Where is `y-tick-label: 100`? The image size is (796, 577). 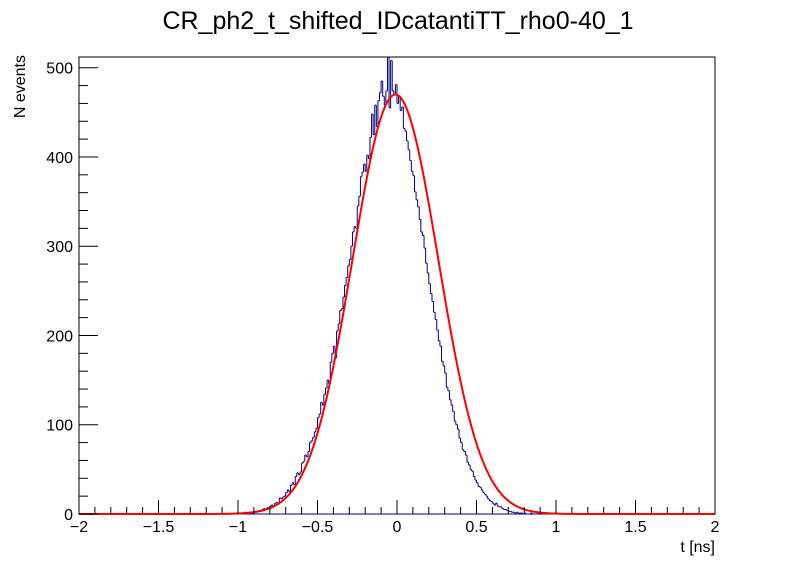 y-tick-label: 100 is located at coordinates (59, 426).